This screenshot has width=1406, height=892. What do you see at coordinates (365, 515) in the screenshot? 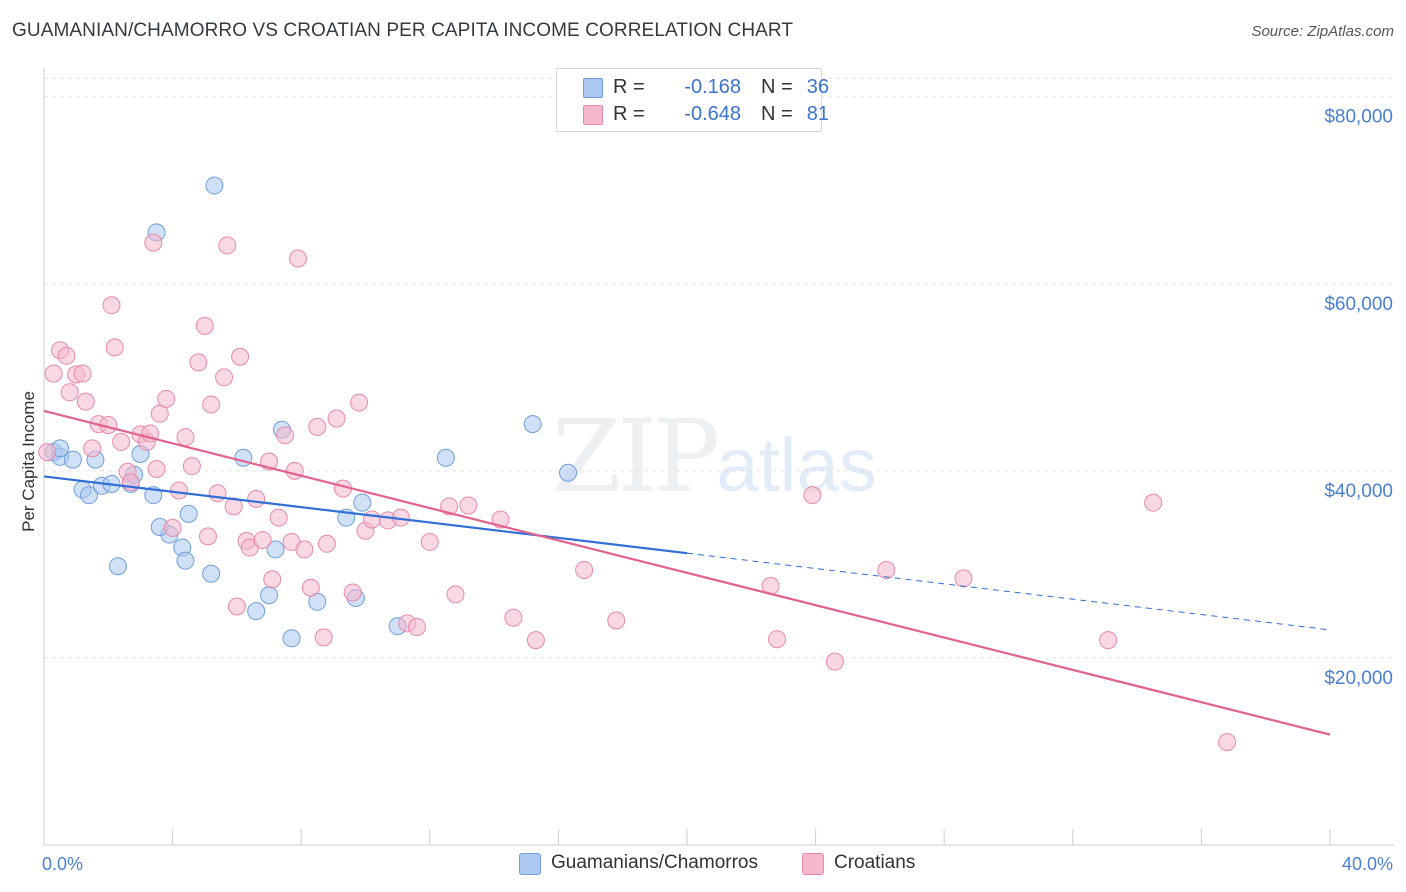
I see `trend-line-guamanian` at bounding box center [365, 515].